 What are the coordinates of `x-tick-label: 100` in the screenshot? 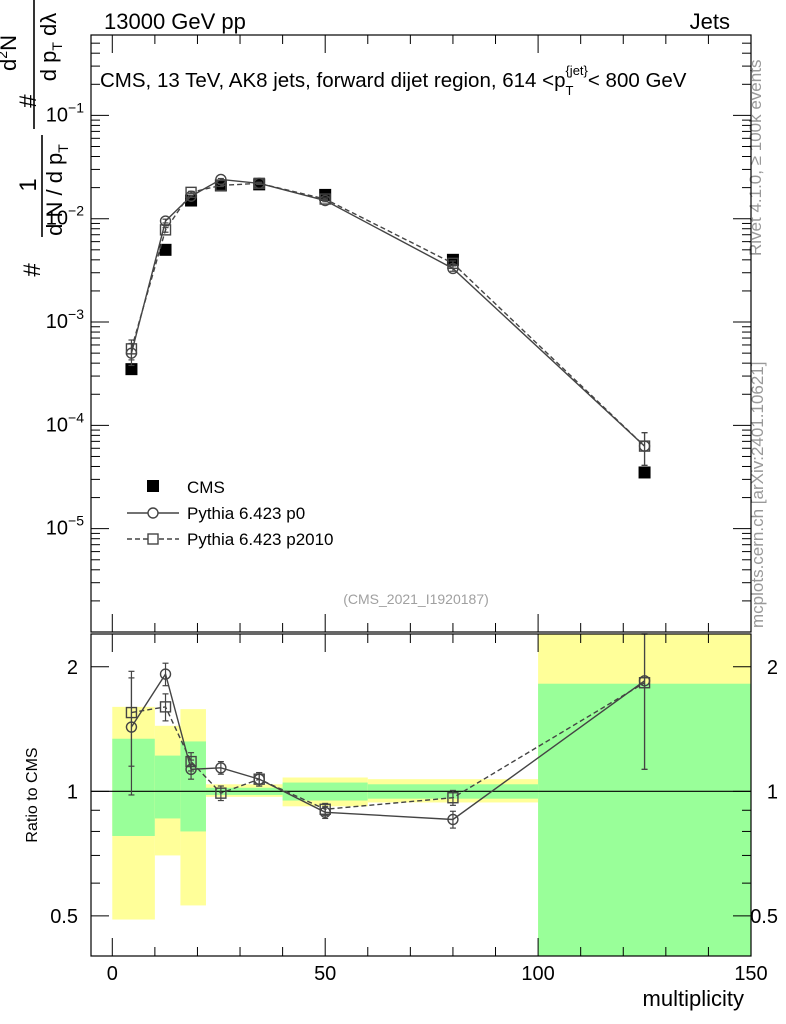 It's located at (537, 974).